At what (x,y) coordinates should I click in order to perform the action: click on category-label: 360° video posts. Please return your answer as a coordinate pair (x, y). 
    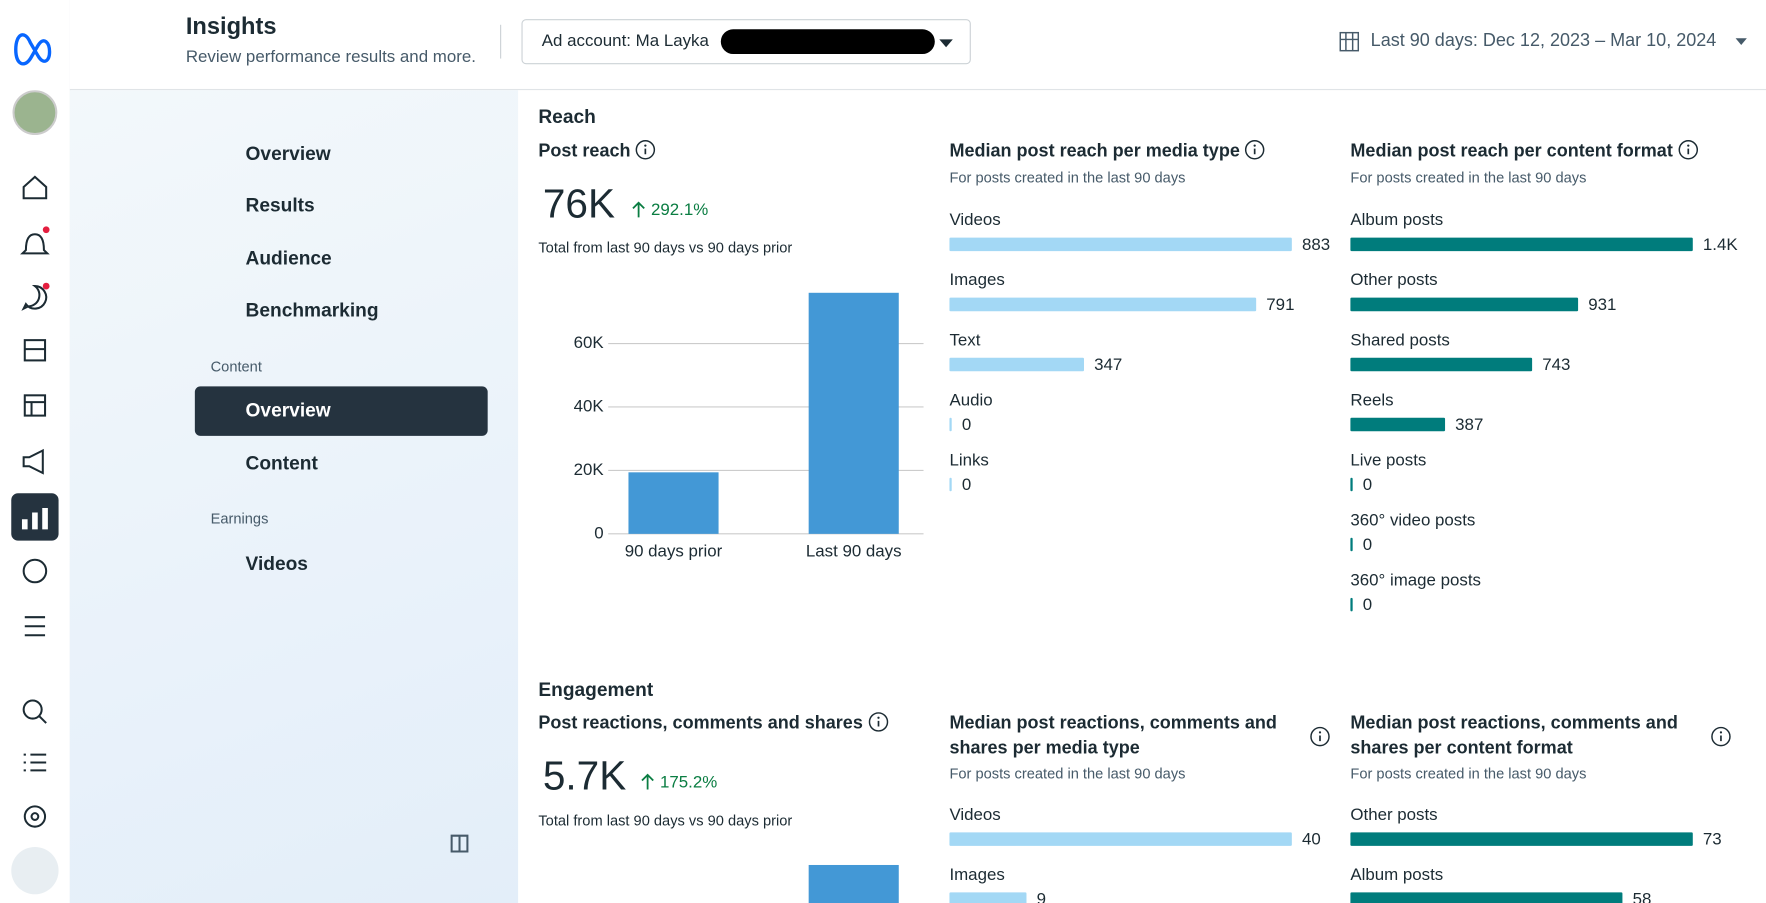
    Looking at the image, I should click on (1412, 519).